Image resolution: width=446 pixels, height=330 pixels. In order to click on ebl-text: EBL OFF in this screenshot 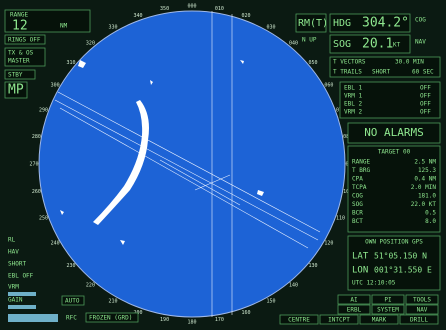, I will do `click(21, 276)`.